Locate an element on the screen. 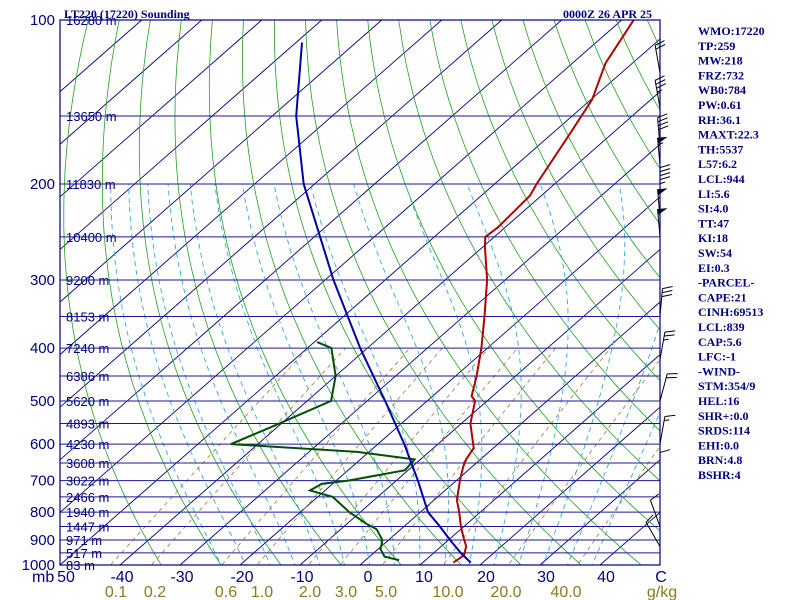 Image resolution: width=800 pixels, height=600 pixels. pressure-tick-label: 900 is located at coordinates (42, 540).